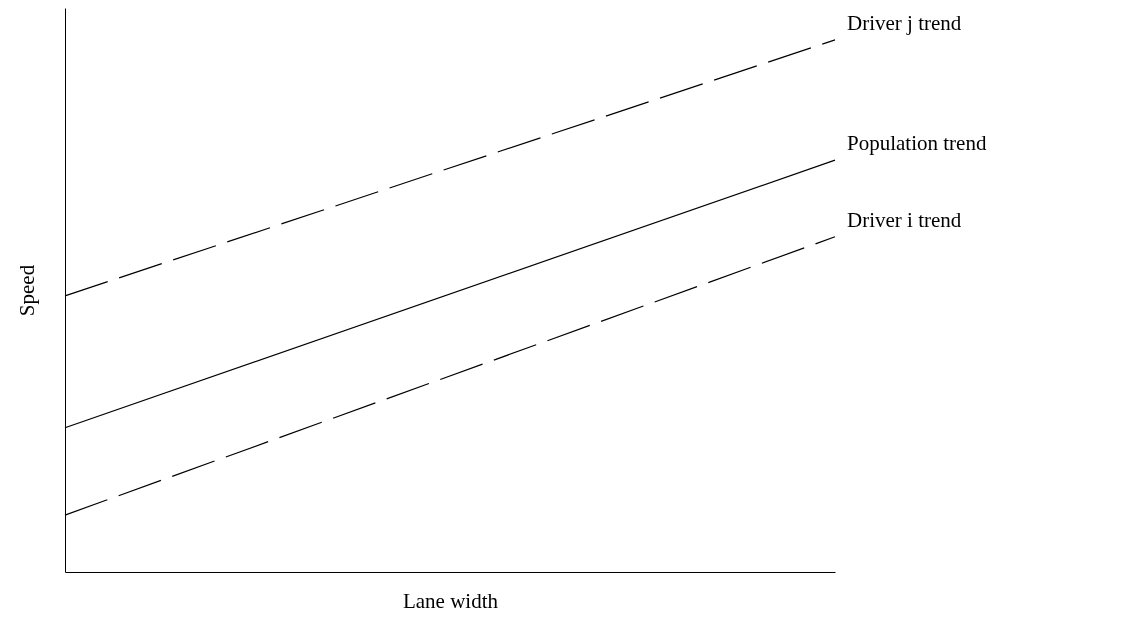 This screenshot has width=1138, height=625. I want to click on x-axis-title: Lane width, so click(450, 600).